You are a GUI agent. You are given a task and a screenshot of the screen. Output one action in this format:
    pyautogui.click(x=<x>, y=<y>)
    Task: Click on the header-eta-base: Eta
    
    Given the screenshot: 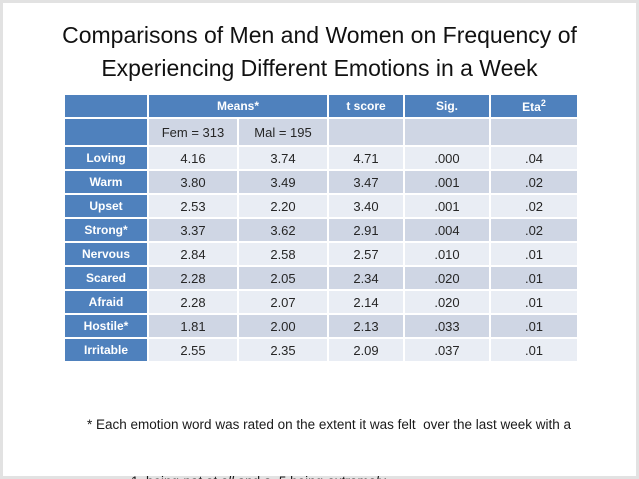 What is the action you would take?
    pyautogui.click(x=531, y=107)
    